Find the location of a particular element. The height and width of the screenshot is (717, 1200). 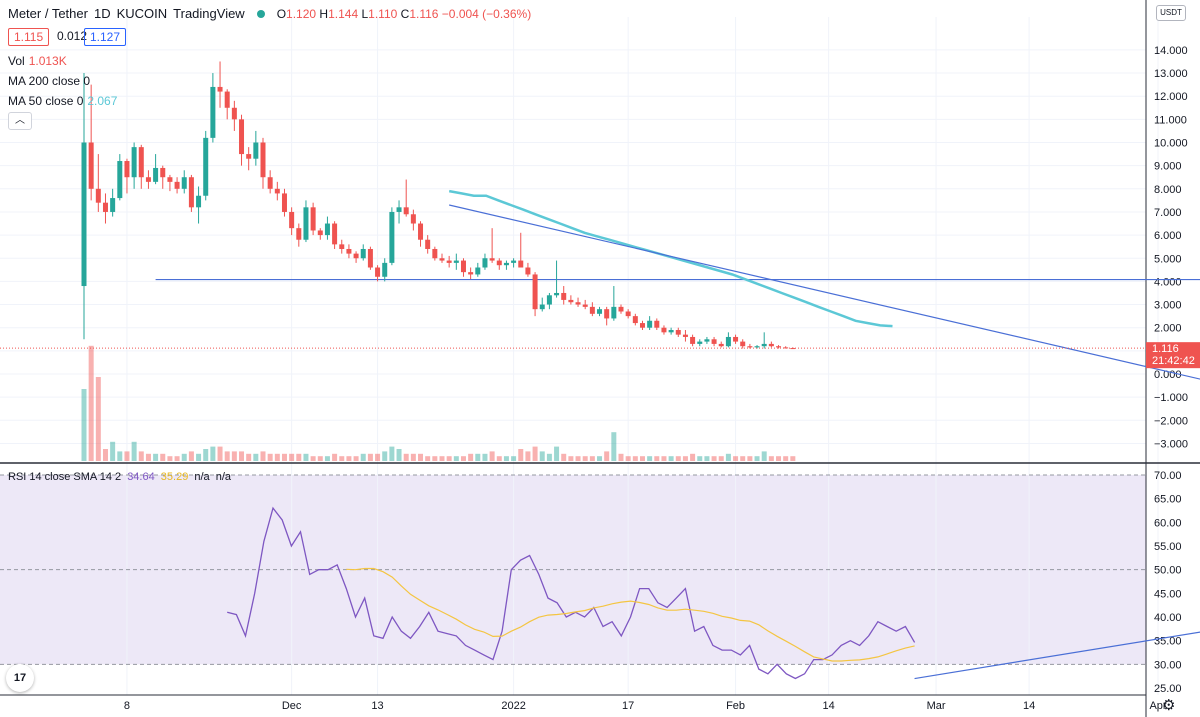

ma200-legend: MA 200 close 0 is located at coordinates (49, 81).